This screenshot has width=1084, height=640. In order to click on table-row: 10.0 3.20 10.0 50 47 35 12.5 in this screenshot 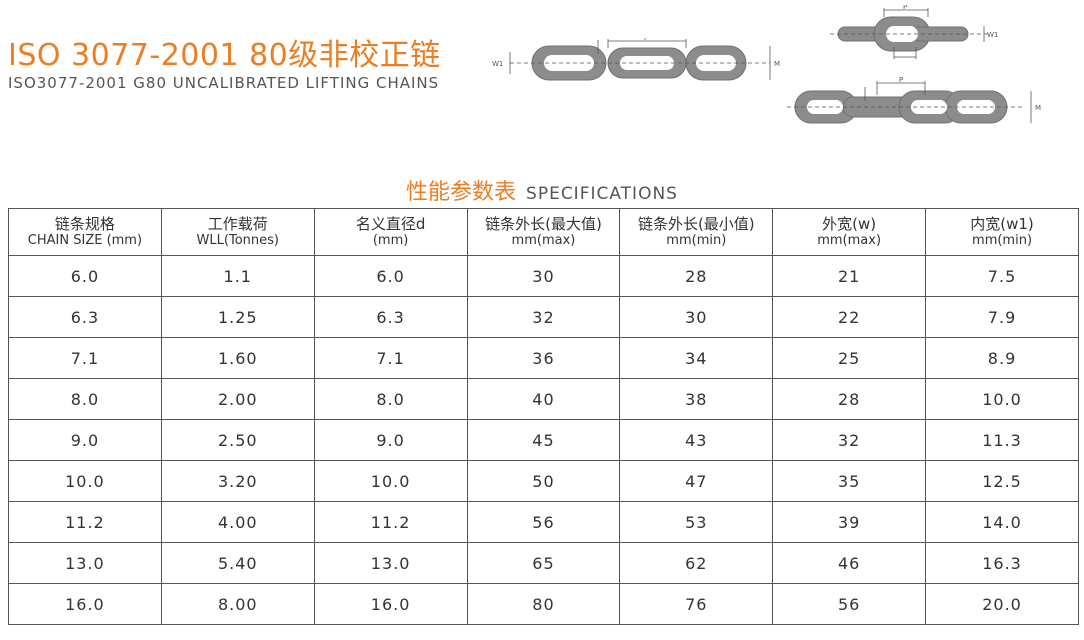, I will do `click(543, 481)`.